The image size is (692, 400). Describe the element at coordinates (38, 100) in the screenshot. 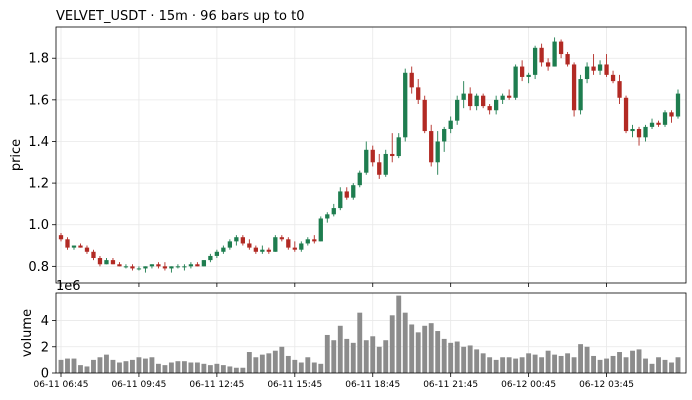

I see `price-tick-label: 1.6` at that location.